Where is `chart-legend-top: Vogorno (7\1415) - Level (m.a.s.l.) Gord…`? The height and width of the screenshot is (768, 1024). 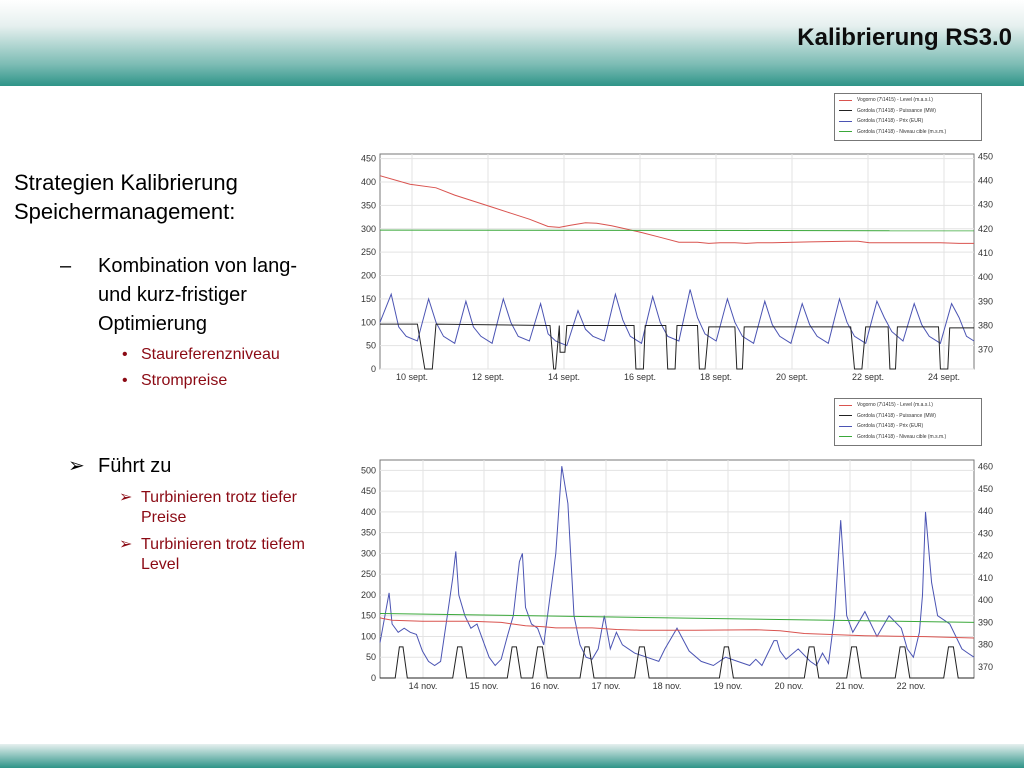 chart-legend-top: Vogorno (7\1415) - Level (m.a.s.l.) Gord… is located at coordinates (908, 117).